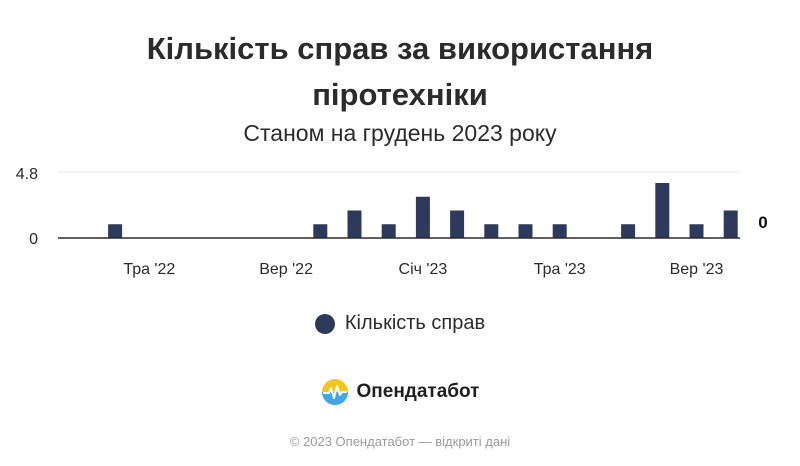 Image resolution: width=800 pixels, height=466 pixels. I want to click on legend: Кількість справ, so click(400, 323).